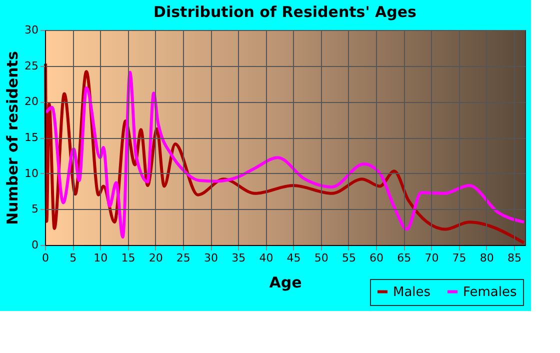 The width and height of the screenshot is (560, 353). What do you see at coordinates (183, 258) in the screenshot?
I see `x-tick-label: 25` at bounding box center [183, 258].